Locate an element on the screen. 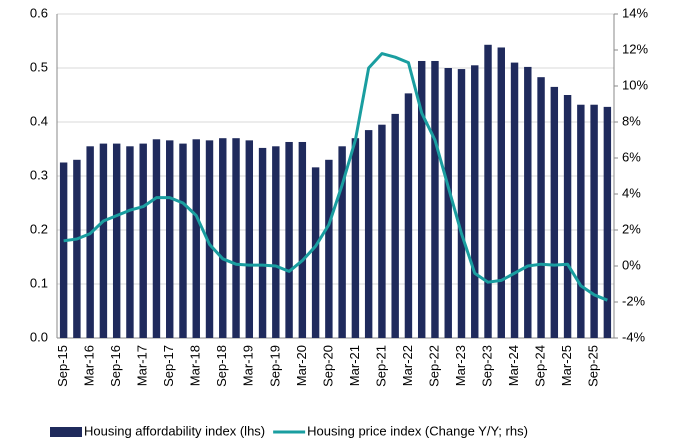  x-tick-label: Sep-15 is located at coordinates (62, 366).